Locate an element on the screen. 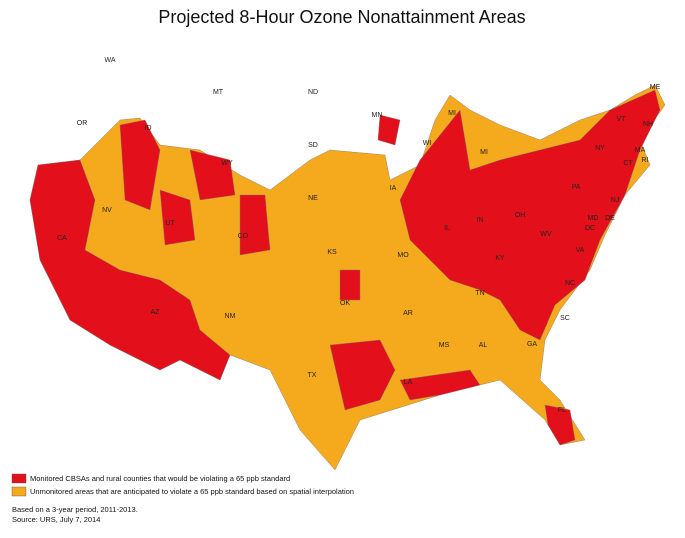 The height and width of the screenshot is (538, 685). state-label: GA is located at coordinates (532, 344).